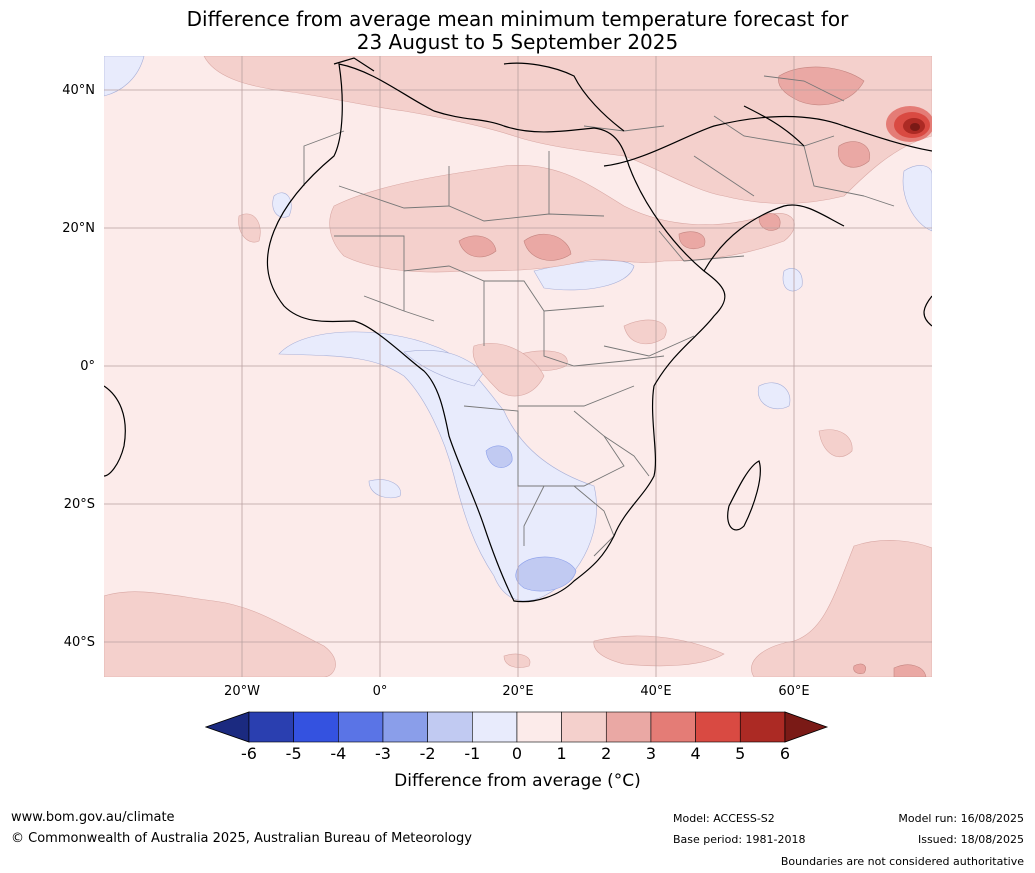  Describe the element at coordinates (249, 753) in the screenshot. I see `legend-tick-label: -6` at that location.